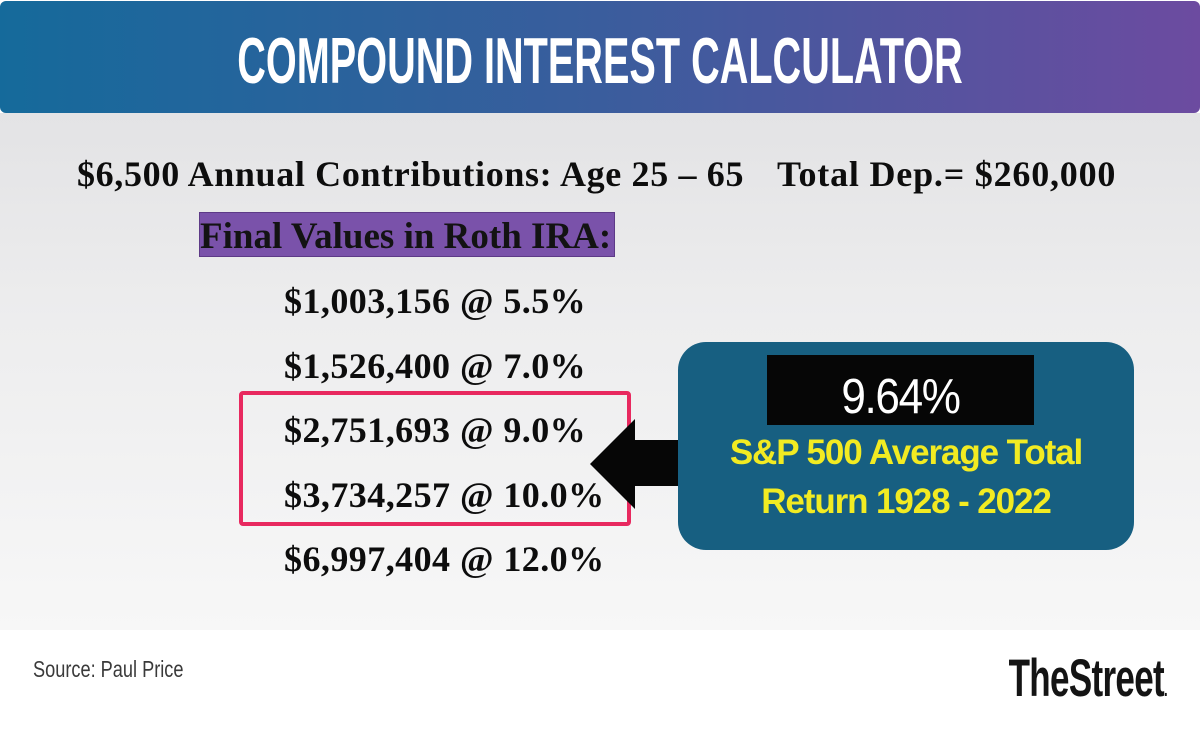 Image resolution: width=1200 pixels, height=735 pixels. I want to click on value-row-10.0pct: $3,734,257 @ 10.0%, so click(444, 494).